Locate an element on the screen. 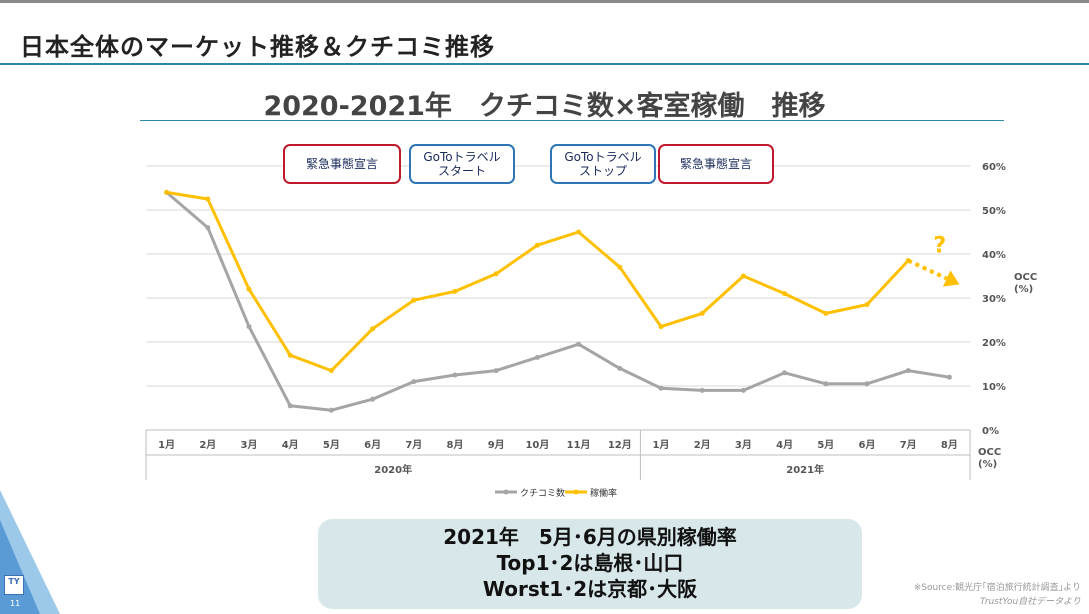  corner-decoration is located at coordinates (30, 552).